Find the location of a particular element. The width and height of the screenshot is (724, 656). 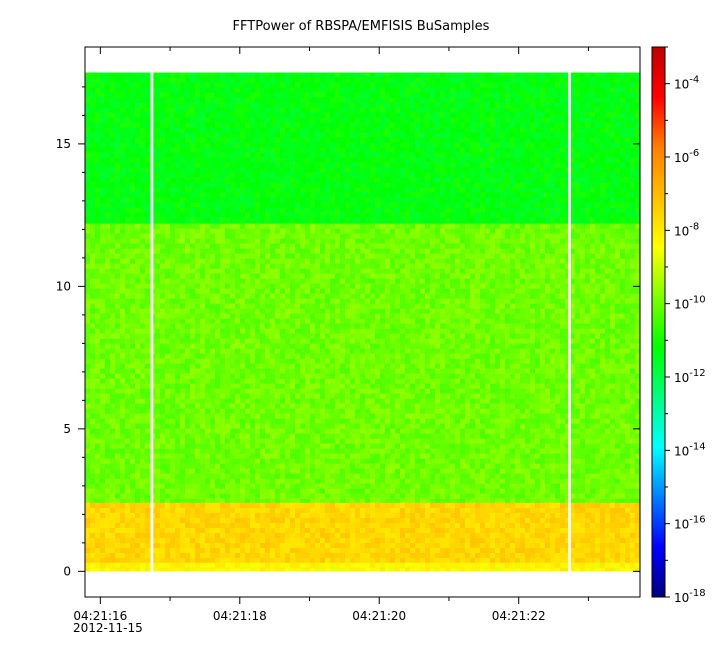

x-tick-label: 04:21:22 is located at coordinates (519, 616).